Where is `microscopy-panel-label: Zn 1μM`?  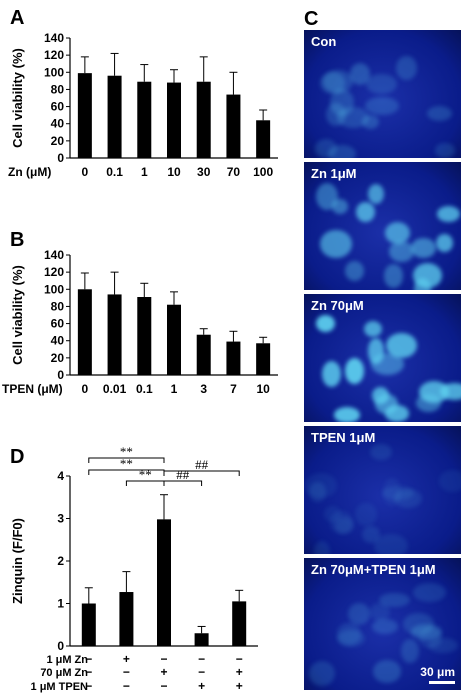
microscopy-panel-label: Zn 1μM is located at coordinates (334, 173).